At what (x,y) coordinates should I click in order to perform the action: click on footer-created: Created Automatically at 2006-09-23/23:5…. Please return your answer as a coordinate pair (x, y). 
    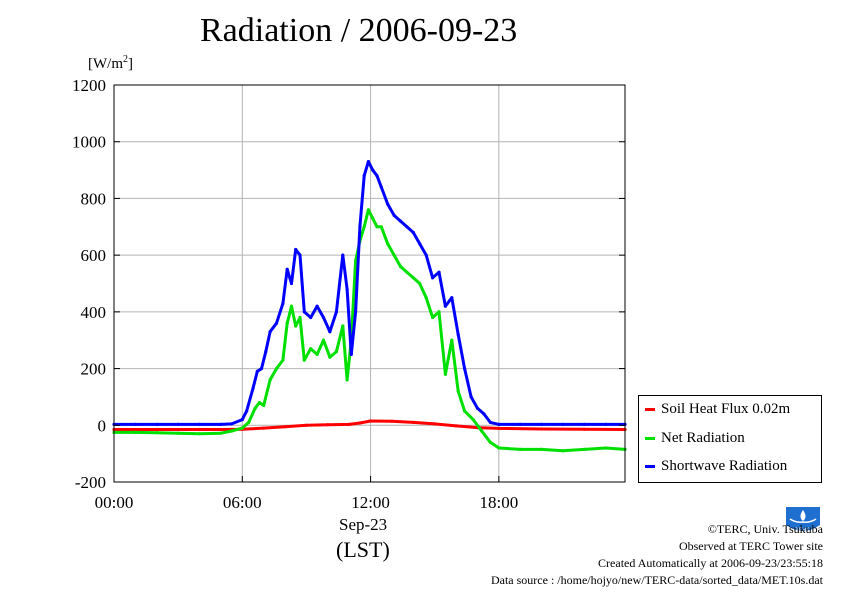
    Looking at the image, I should click on (710, 563).